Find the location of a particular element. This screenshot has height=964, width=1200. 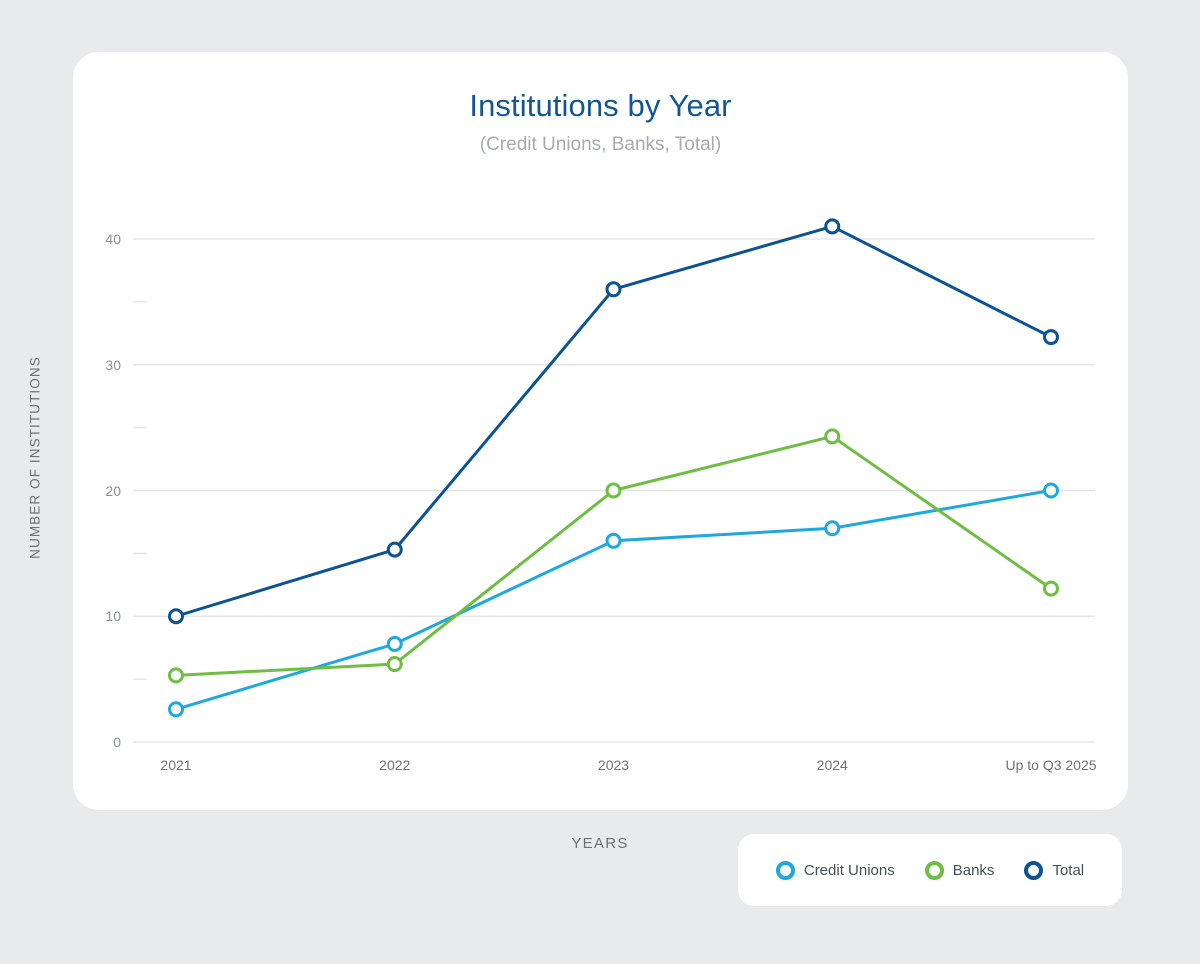

legend-item-credit-unions: Credit Unions is located at coordinates (835, 870).